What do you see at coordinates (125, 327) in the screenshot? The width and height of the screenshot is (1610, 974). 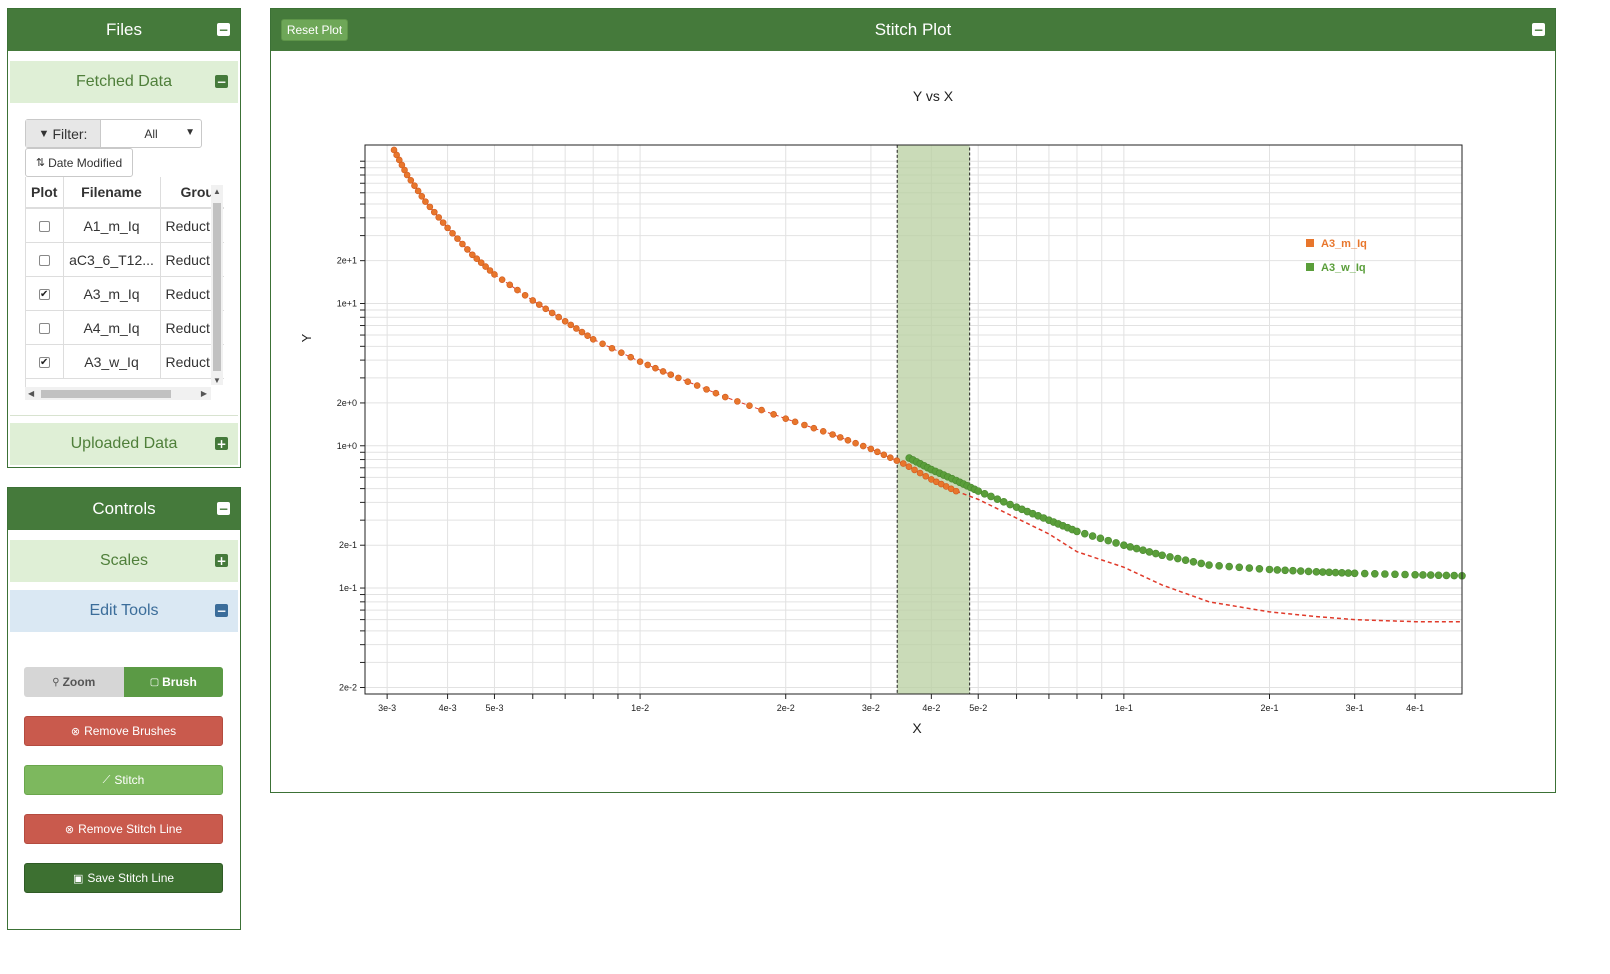 I see `table-row: A4_m_Iq Reduct` at bounding box center [125, 327].